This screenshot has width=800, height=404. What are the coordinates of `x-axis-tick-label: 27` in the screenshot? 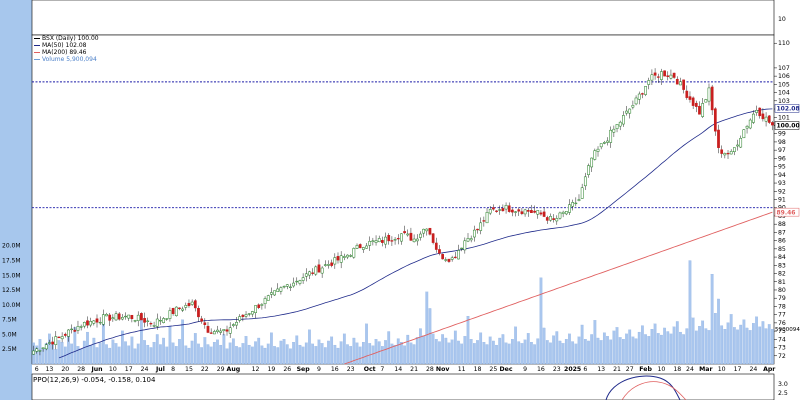 It's located at (630, 369).